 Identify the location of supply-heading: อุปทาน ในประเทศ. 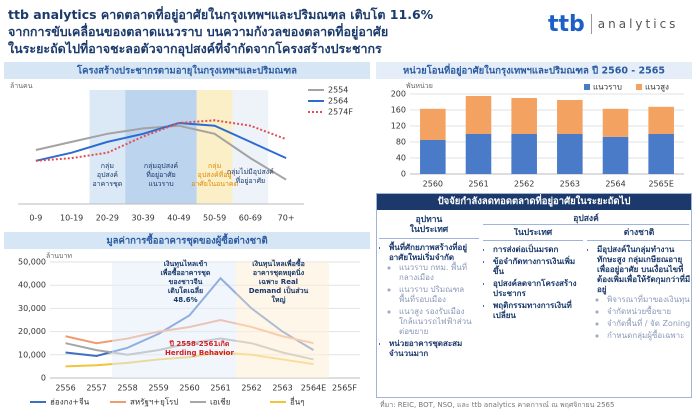
(429, 225).